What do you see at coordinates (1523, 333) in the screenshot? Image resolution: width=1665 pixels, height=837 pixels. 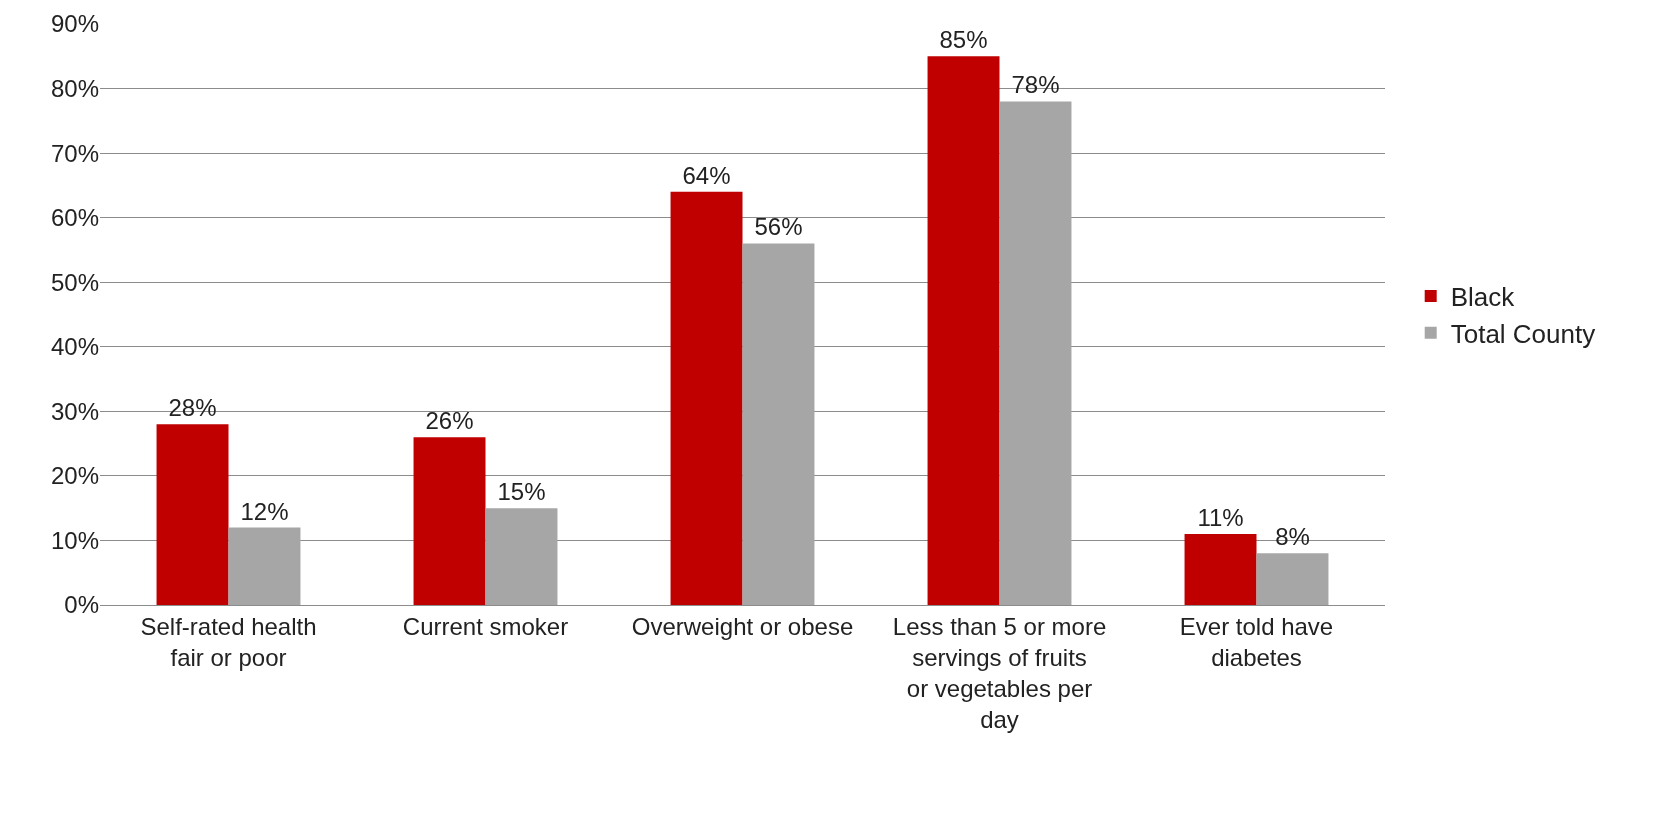 I see `legend-label: Total County` at bounding box center [1523, 333].